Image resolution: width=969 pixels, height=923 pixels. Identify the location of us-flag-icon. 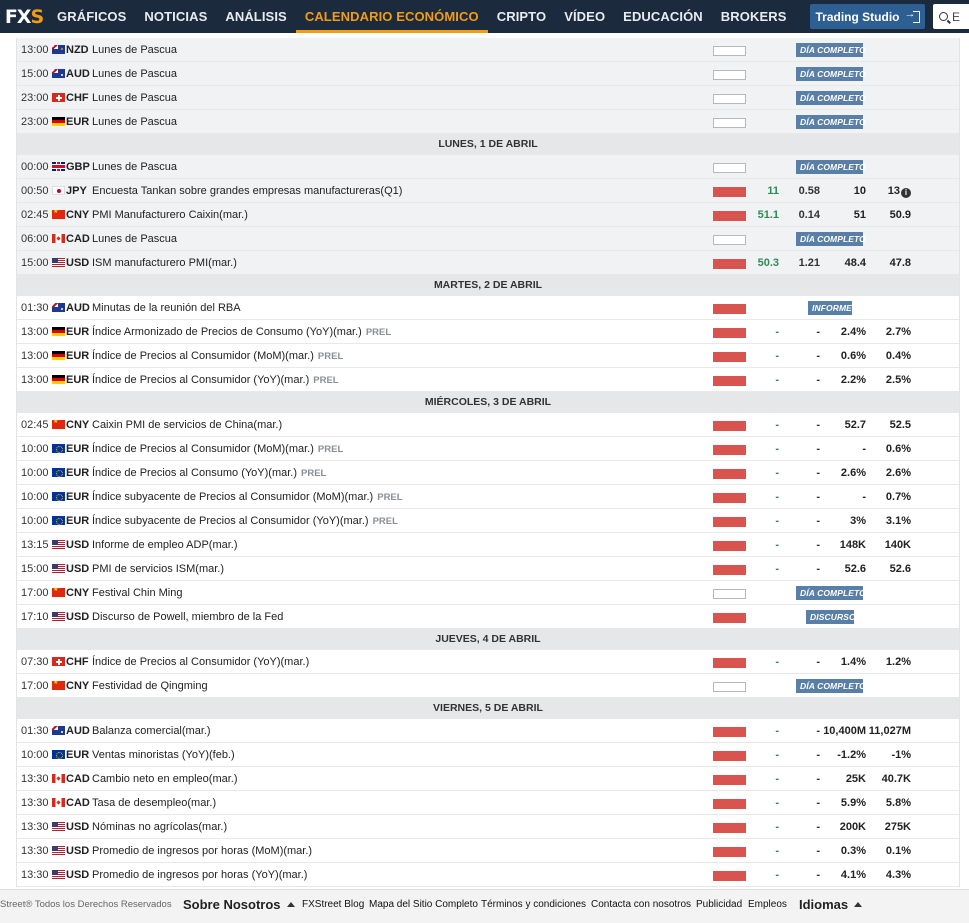
(58, 544).